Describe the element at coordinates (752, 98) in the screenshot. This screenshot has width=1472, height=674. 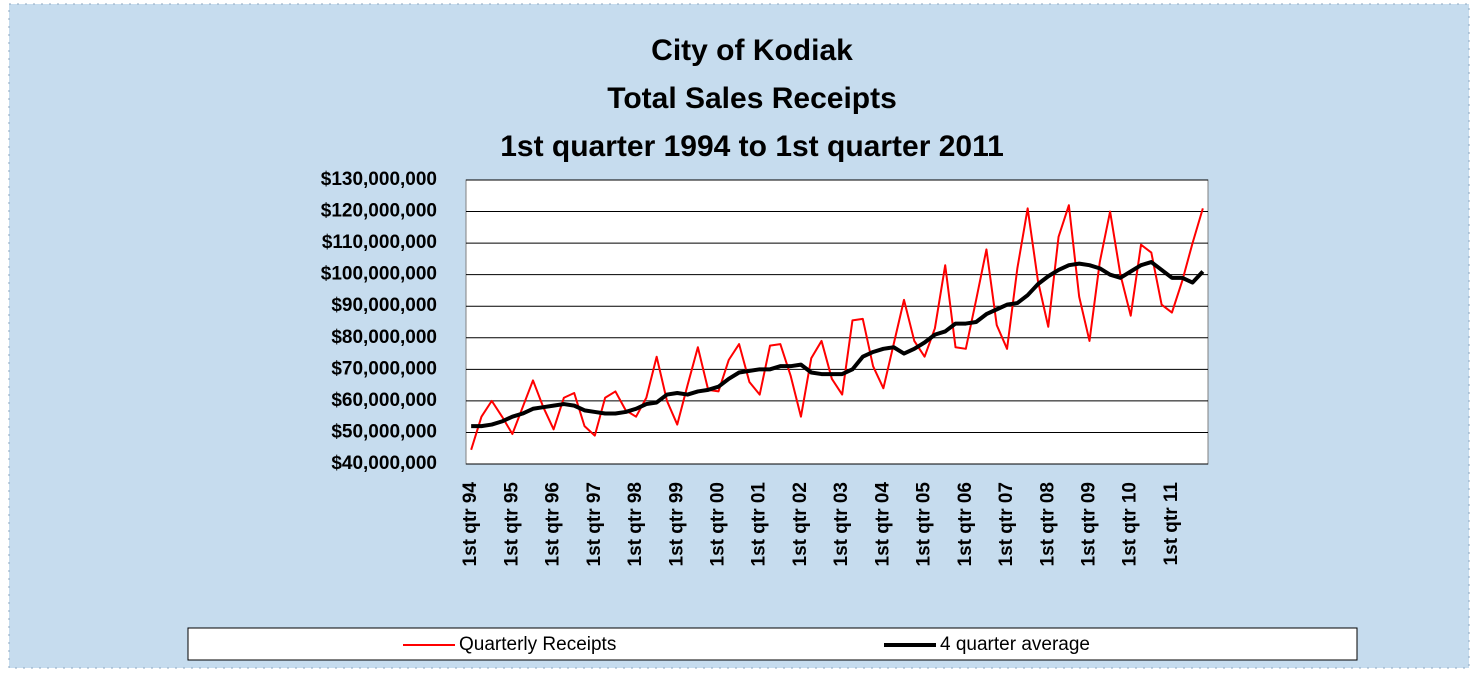
I see `chart-title: Total Sales Receipts` at that location.